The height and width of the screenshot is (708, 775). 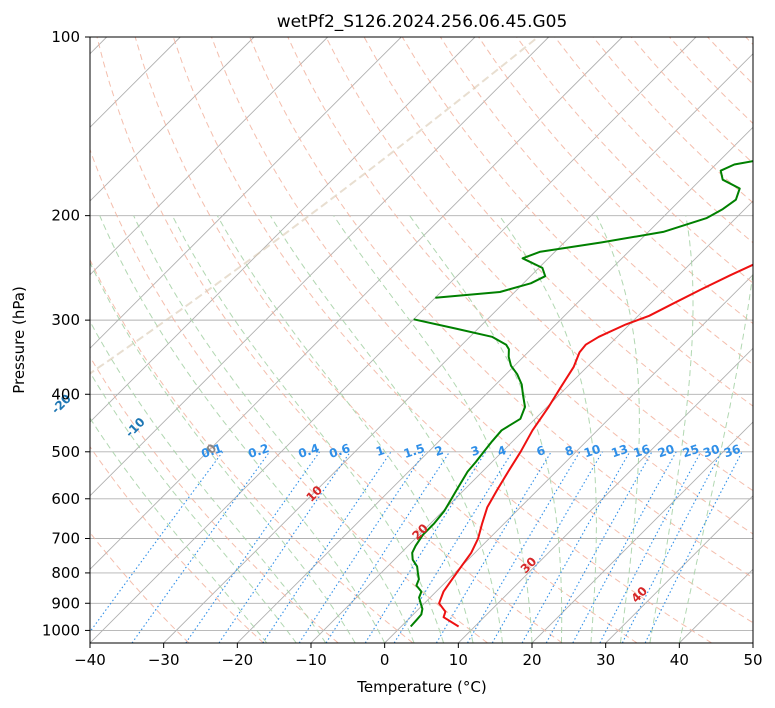 What do you see at coordinates (752, 660) in the screenshot?
I see `x-tick-label: 50` at bounding box center [752, 660].